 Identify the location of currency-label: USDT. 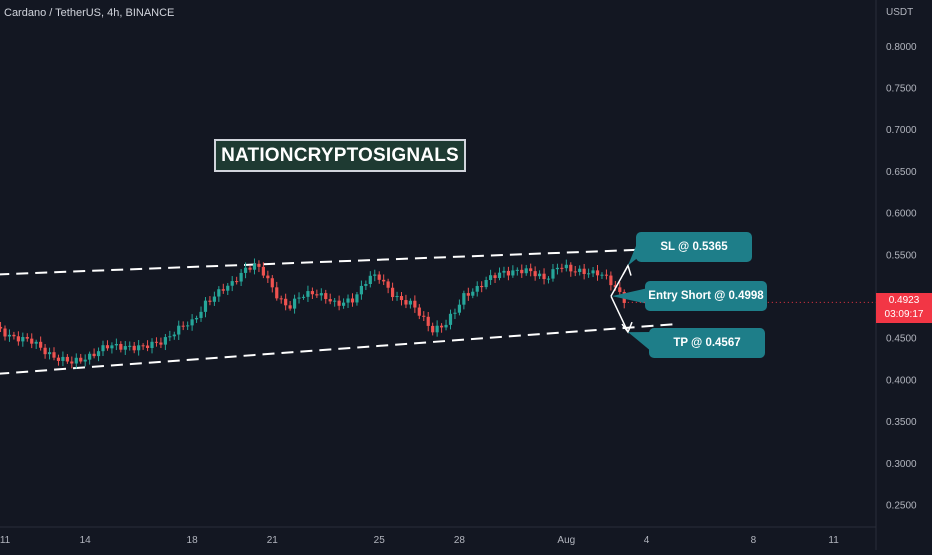
(900, 12).